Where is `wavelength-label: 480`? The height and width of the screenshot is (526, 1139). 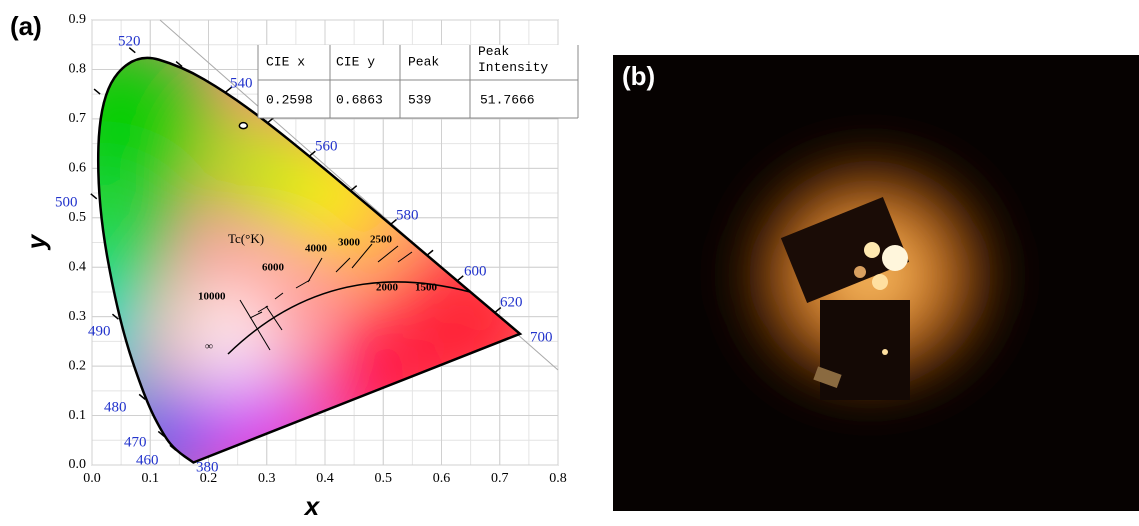 wavelength-label: 480 is located at coordinates (115, 407).